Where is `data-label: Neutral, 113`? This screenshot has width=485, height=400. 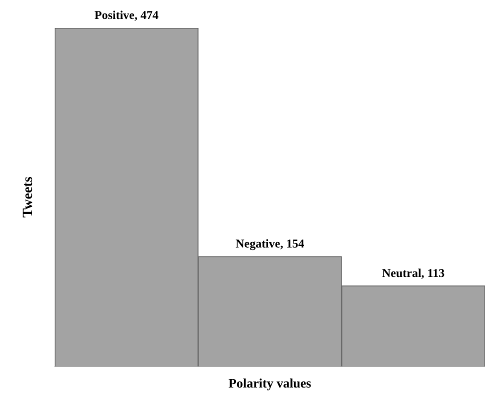 data-label: Neutral, 113 is located at coordinates (413, 273).